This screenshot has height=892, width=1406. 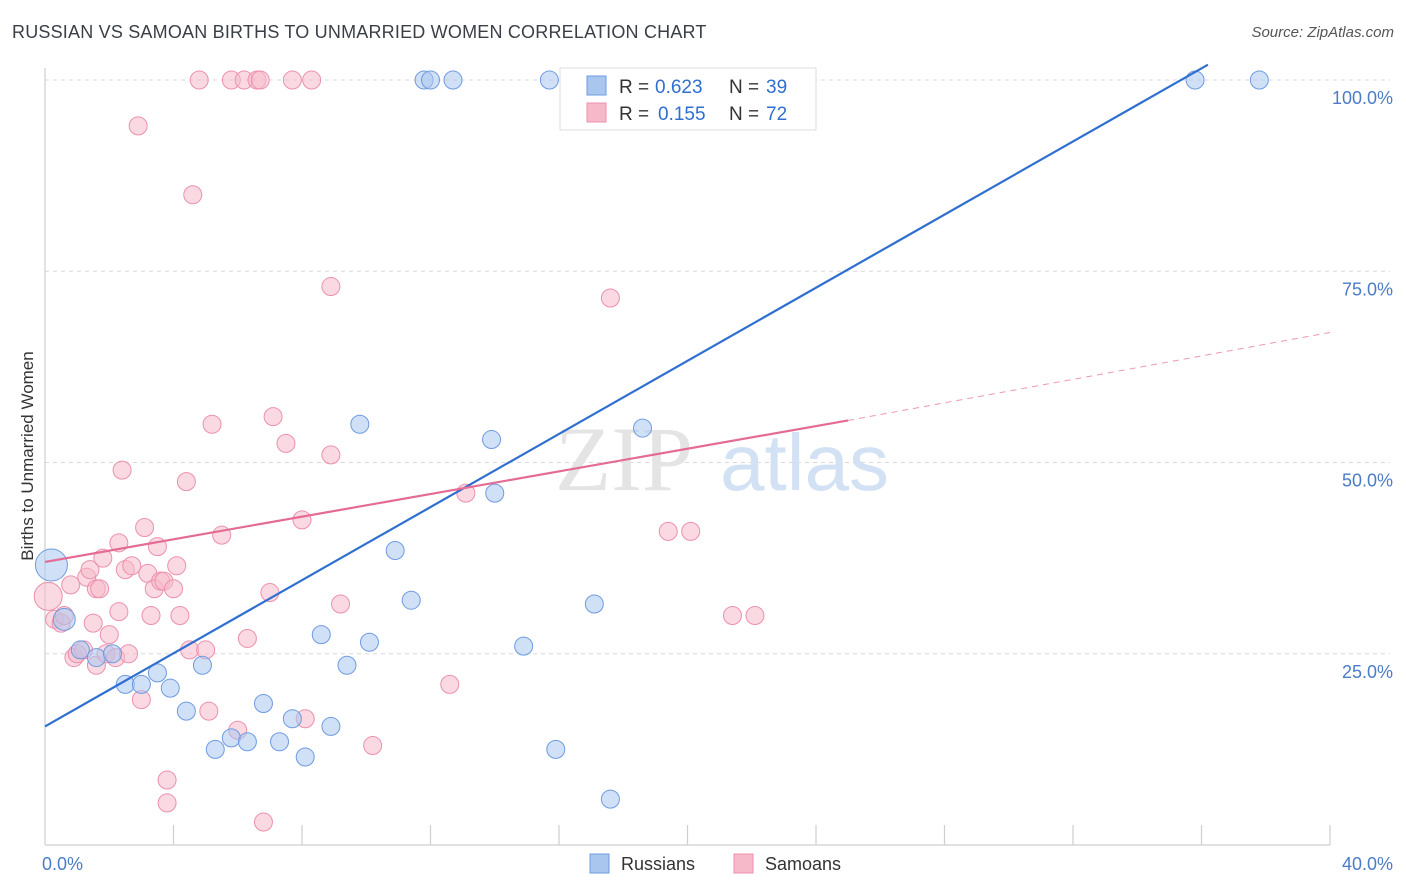 What do you see at coordinates (658, 864) in the screenshot?
I see `bottom-legend-label-russians: Russians` at bounding box center [658, 864].